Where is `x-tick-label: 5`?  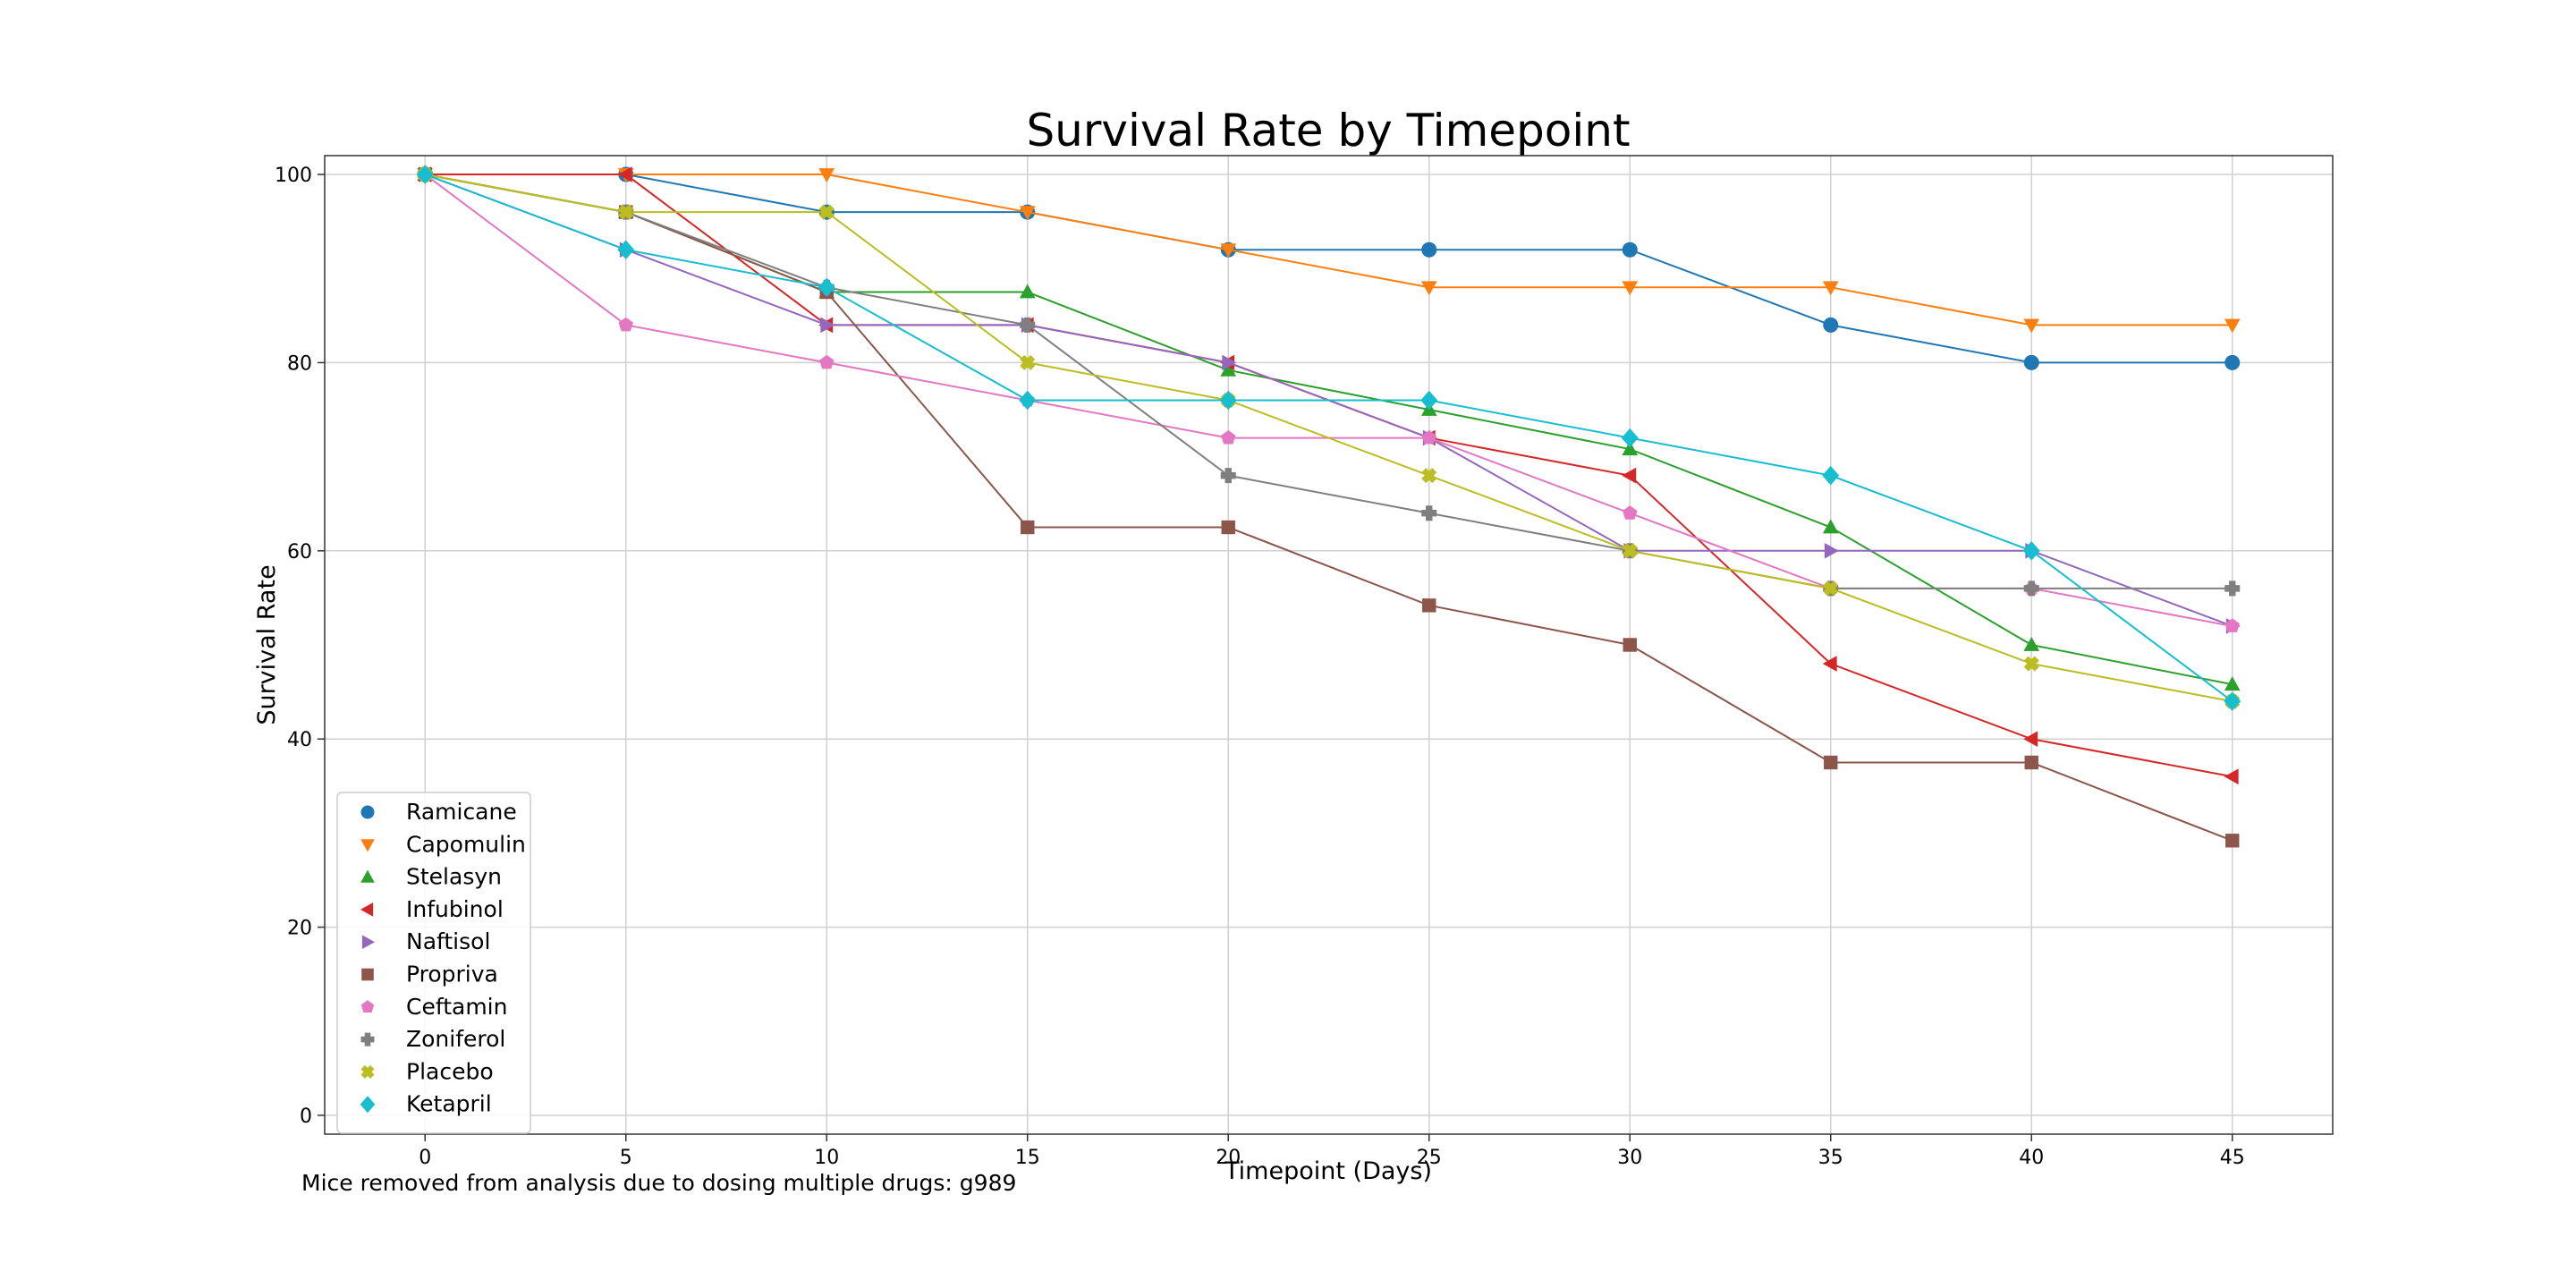
x-tick-label: 5 is located at coordinates (626, 1158).